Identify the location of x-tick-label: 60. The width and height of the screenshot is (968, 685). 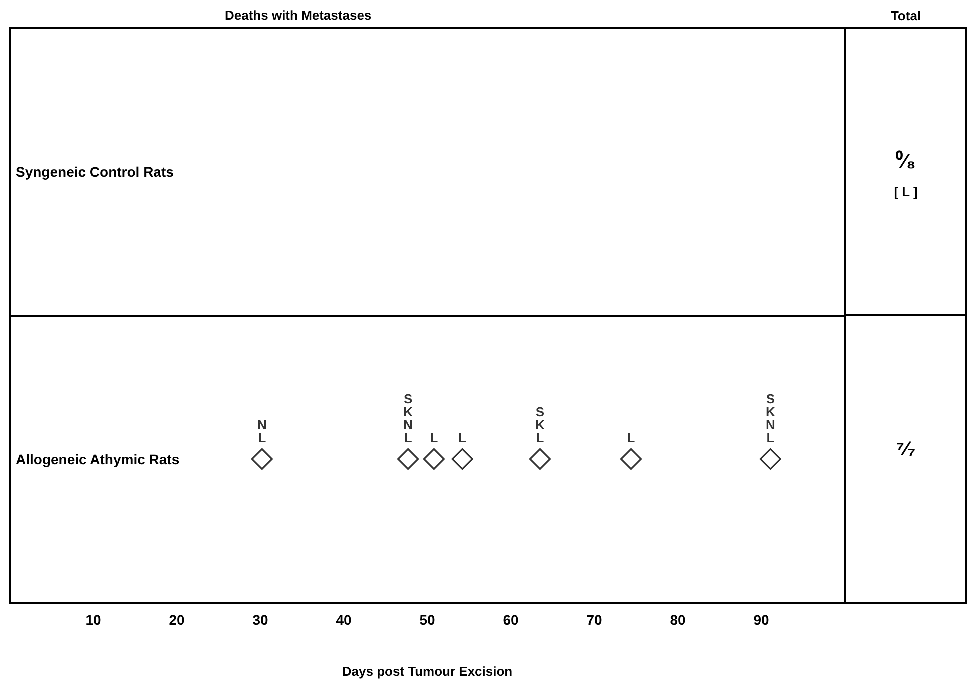
(511, 620).